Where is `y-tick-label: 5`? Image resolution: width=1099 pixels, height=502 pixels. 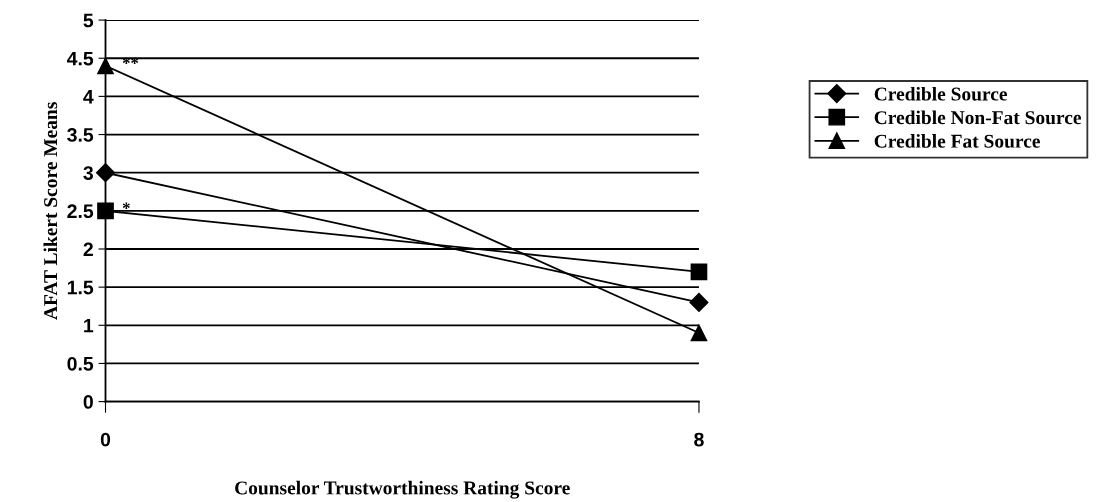
y-tick-label: 5 is located at coordinates (88, 20).